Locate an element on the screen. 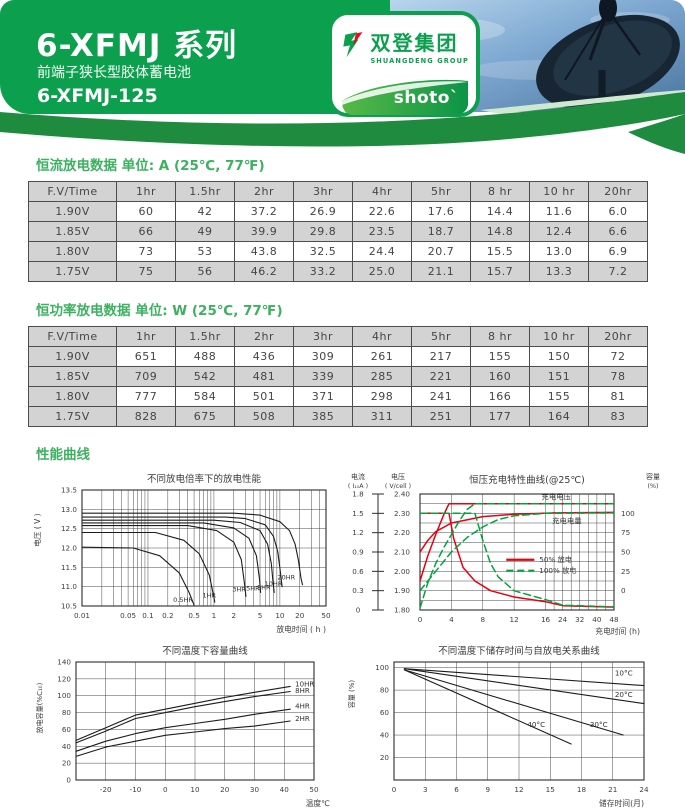 The image size is (685, 808). svg-text: 0.05 is located at coordinates (128, 615).